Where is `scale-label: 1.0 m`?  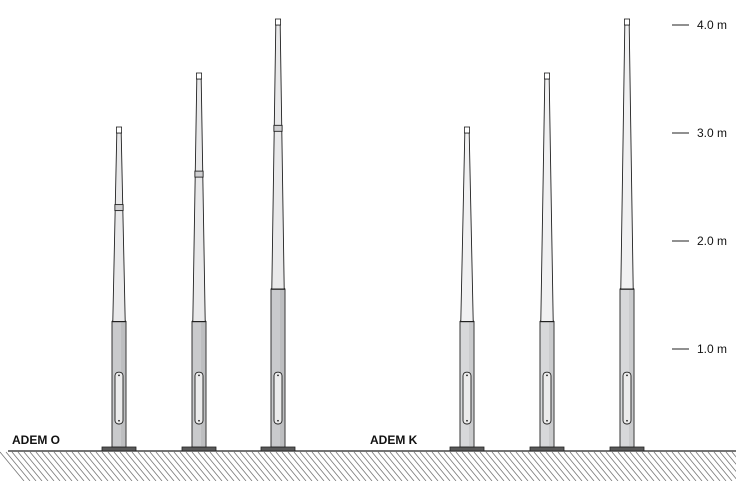 scale-label: 1.0 m is located at coordinates (712, 349).